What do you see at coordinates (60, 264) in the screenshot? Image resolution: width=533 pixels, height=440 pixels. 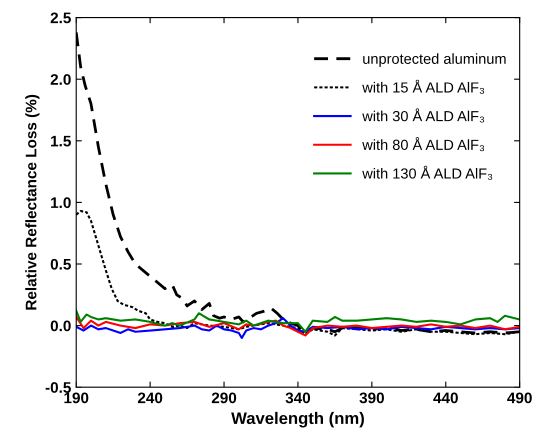 I see `y-tick-label: 0.5` at bounding box center [60, 264].